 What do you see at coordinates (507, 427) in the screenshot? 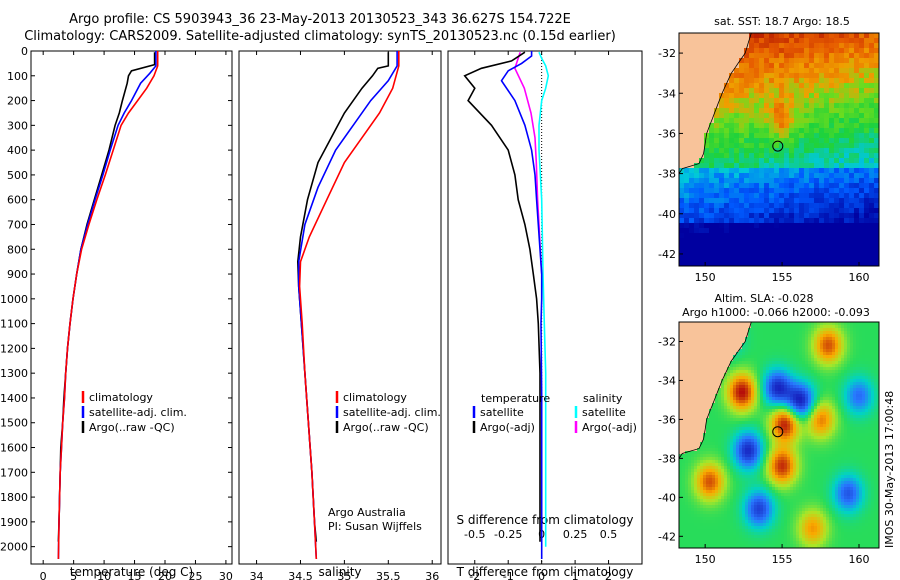
I see `legend-label: Argo(-adj)` at bounding box center [507, 427].